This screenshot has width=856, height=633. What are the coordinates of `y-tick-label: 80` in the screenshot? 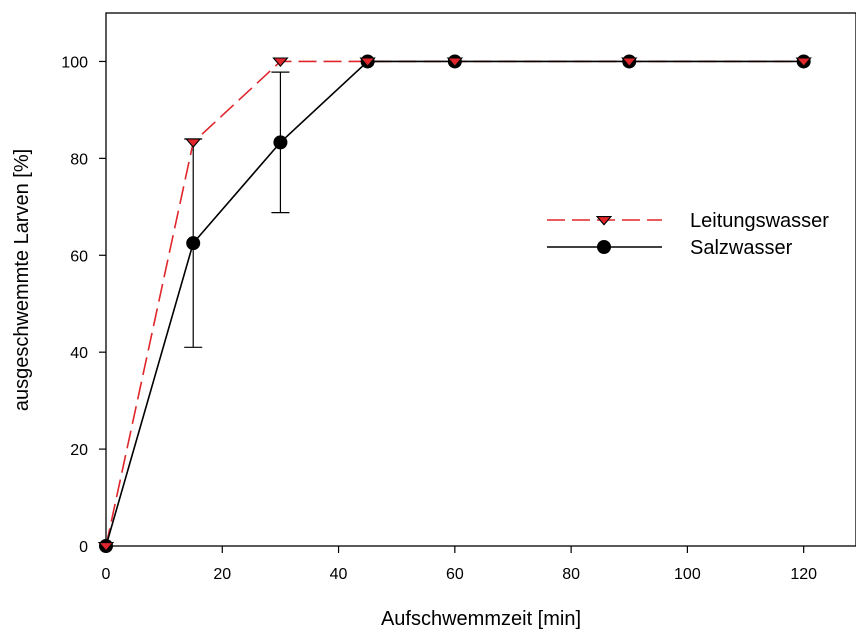 It's located at (79, 159).